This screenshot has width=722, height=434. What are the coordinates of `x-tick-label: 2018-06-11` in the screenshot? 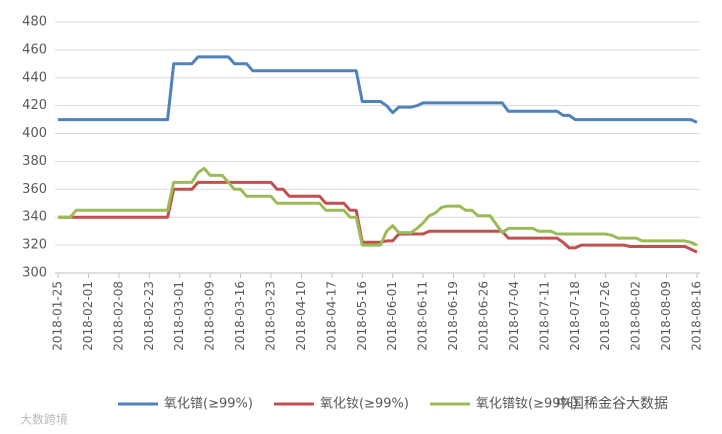 It's located at (423, 316).